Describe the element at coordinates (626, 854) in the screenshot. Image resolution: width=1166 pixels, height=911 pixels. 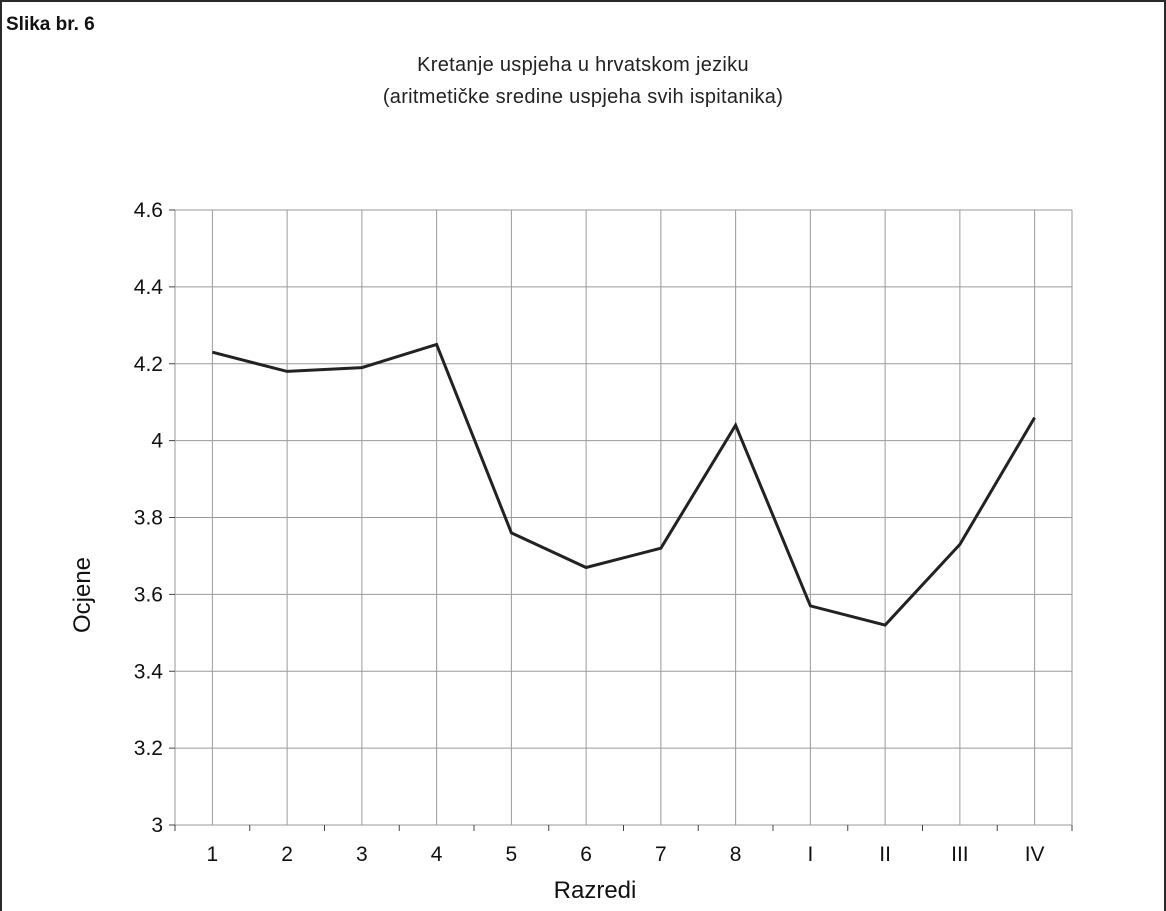
I see `x-tick-labels: 1 2 3 4 5 6 7 8 I II III IV` at that location.